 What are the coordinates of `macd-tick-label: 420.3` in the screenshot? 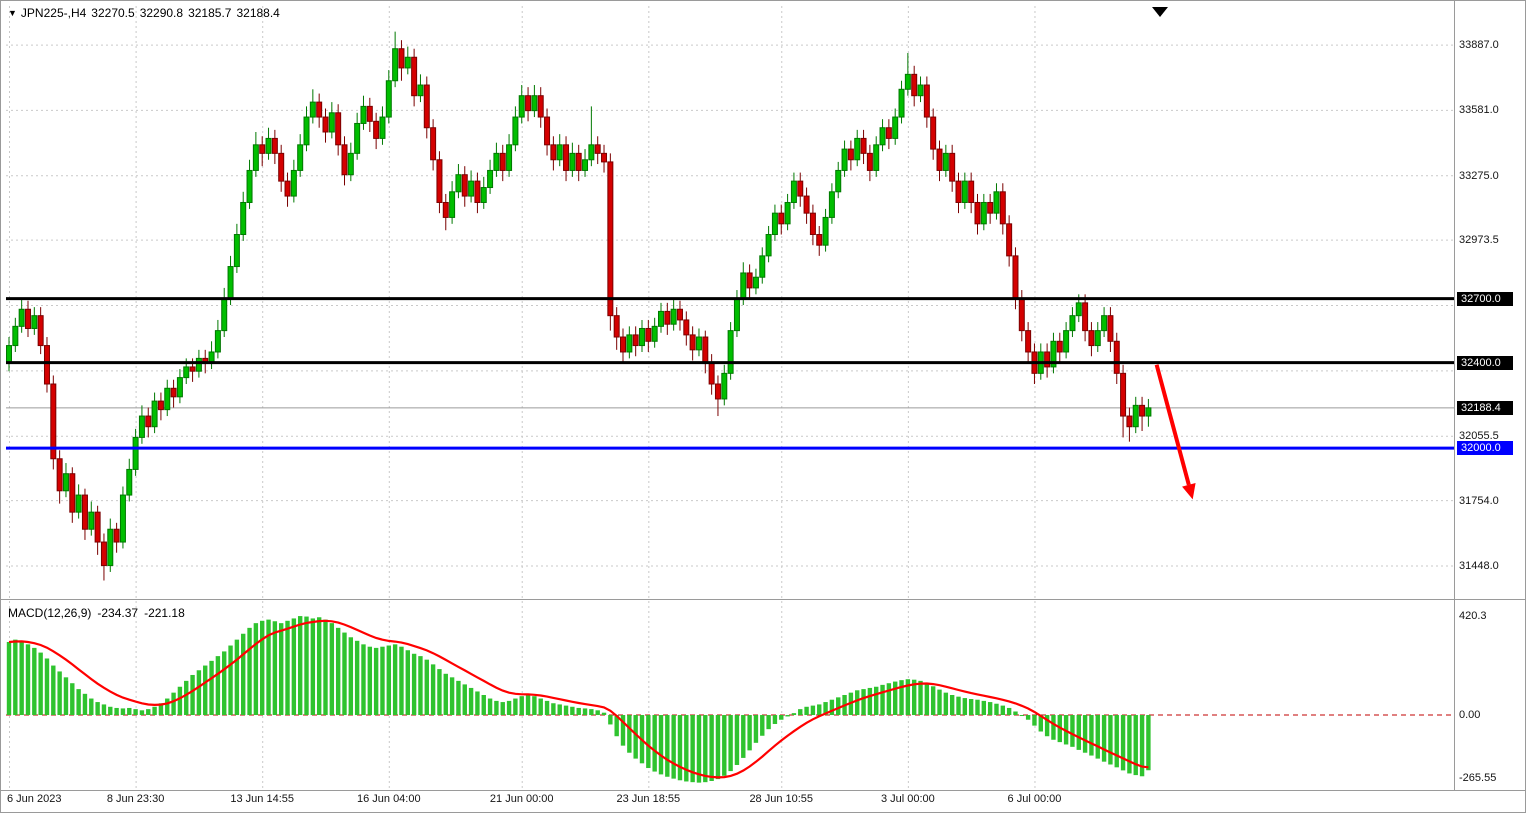 It's located at (1473, 616).